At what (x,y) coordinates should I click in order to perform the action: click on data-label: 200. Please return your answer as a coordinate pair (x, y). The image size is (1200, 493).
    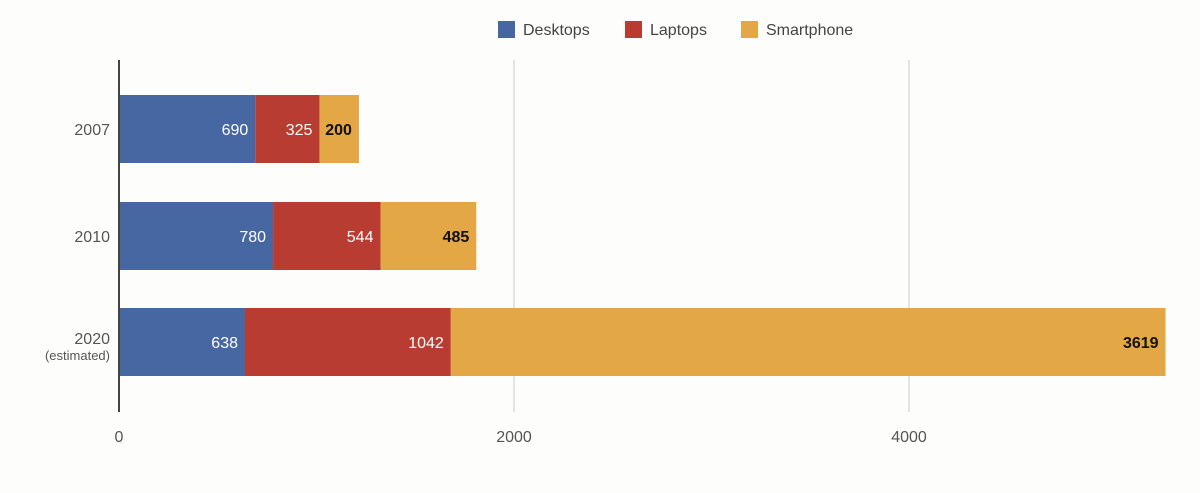
    Looking at the image, I should click on (338, 130).